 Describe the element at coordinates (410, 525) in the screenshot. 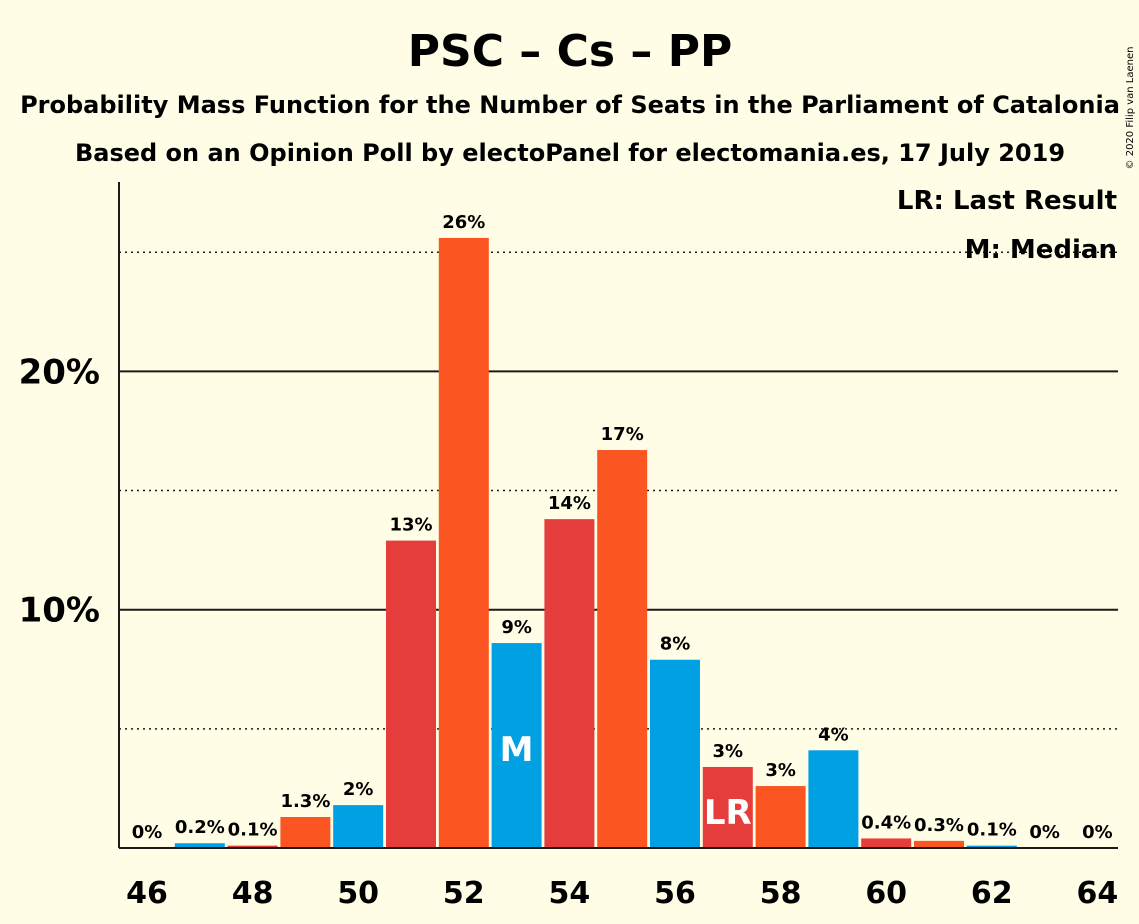

I see `data-label: 13%` at that location.